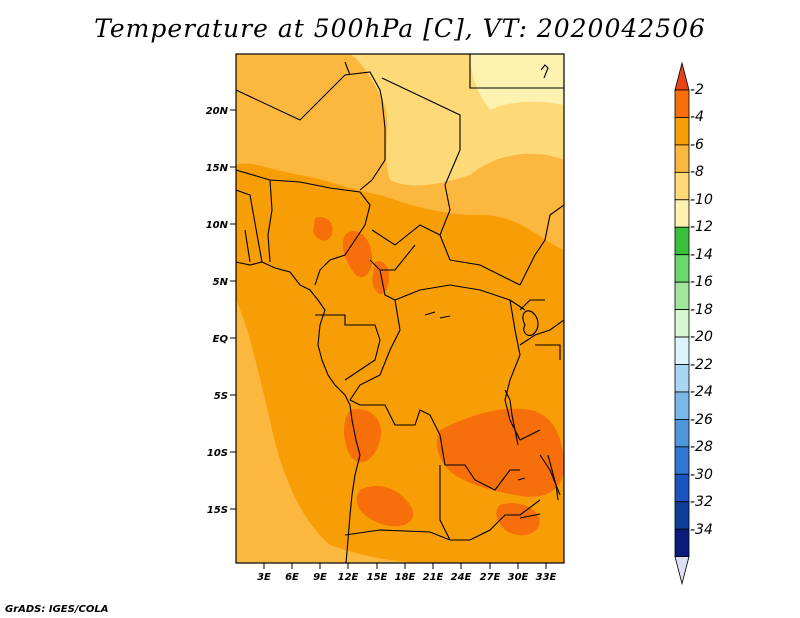 This screenshot has height=618, width=800. What do you see at coordinates (292, 577) in the screenshot?
I see `lon-label-6e: 6E` at bounding box center [292, 577].